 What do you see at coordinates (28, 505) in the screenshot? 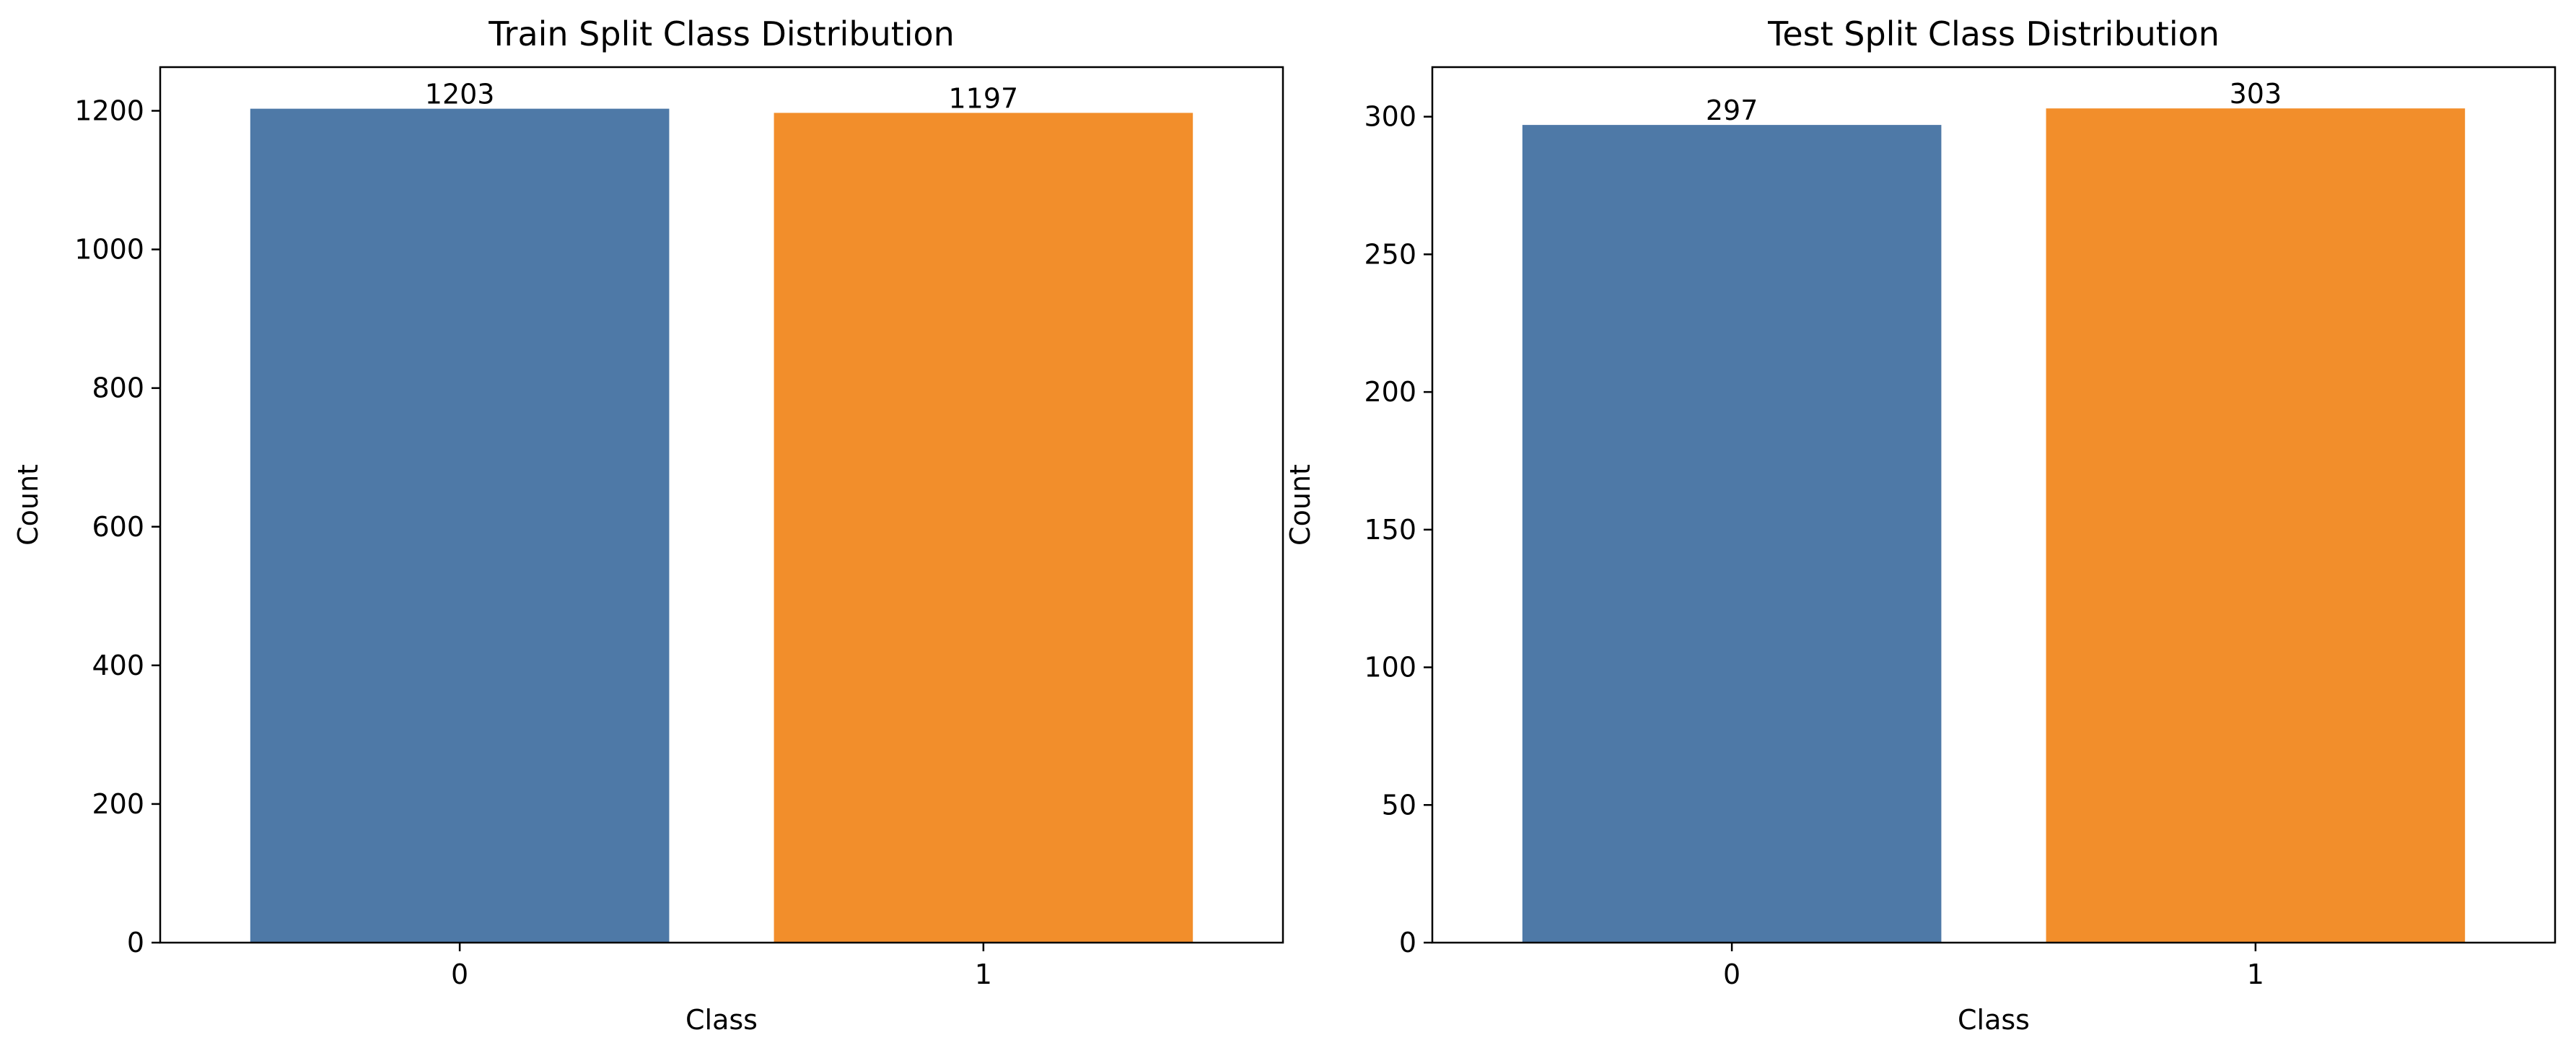
I see `chart-0-y-axis-label: Count` at bounding box center [28, 505].